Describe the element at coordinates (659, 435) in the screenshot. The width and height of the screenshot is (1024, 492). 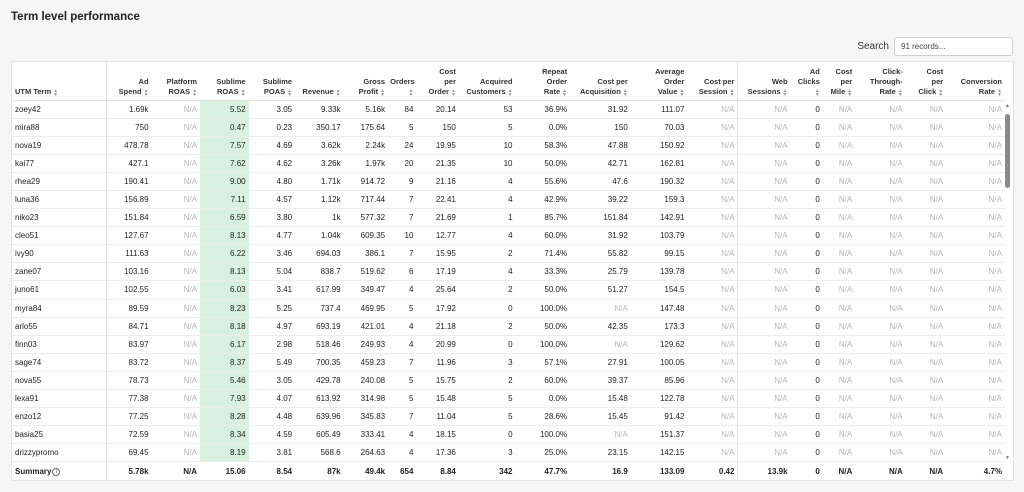
I see `table-cell: 151.37` at that location.